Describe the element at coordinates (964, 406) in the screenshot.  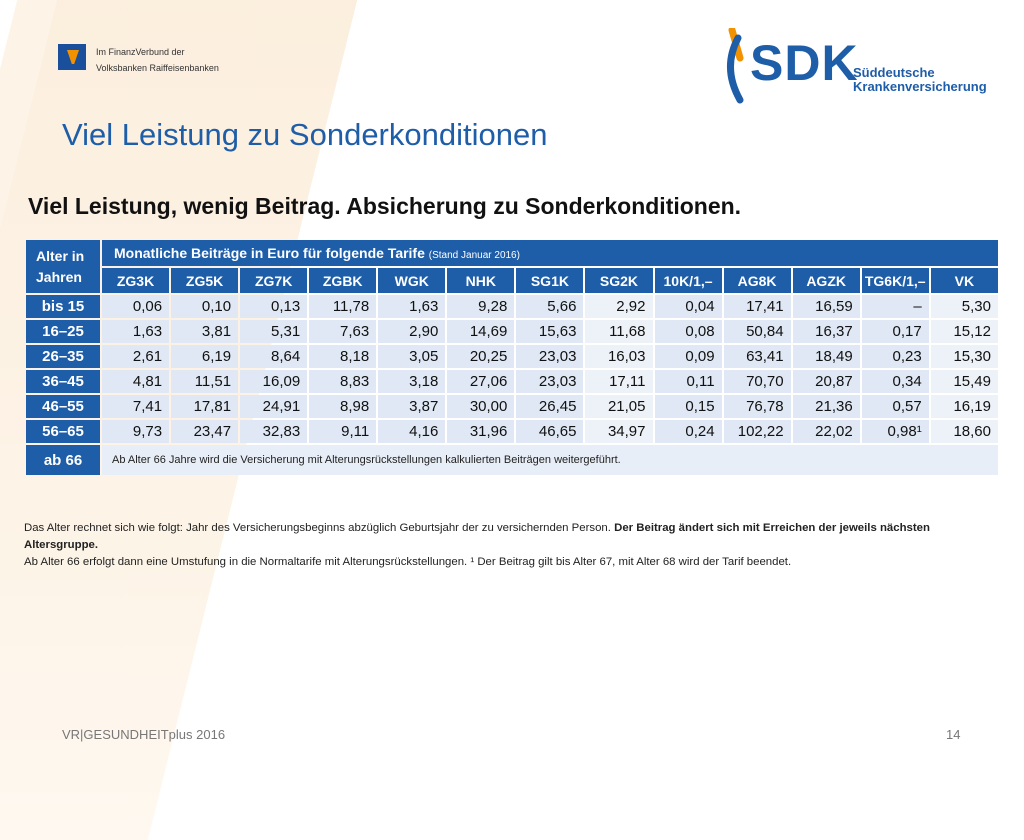
I see `premium-cell: 16,19` at that location.